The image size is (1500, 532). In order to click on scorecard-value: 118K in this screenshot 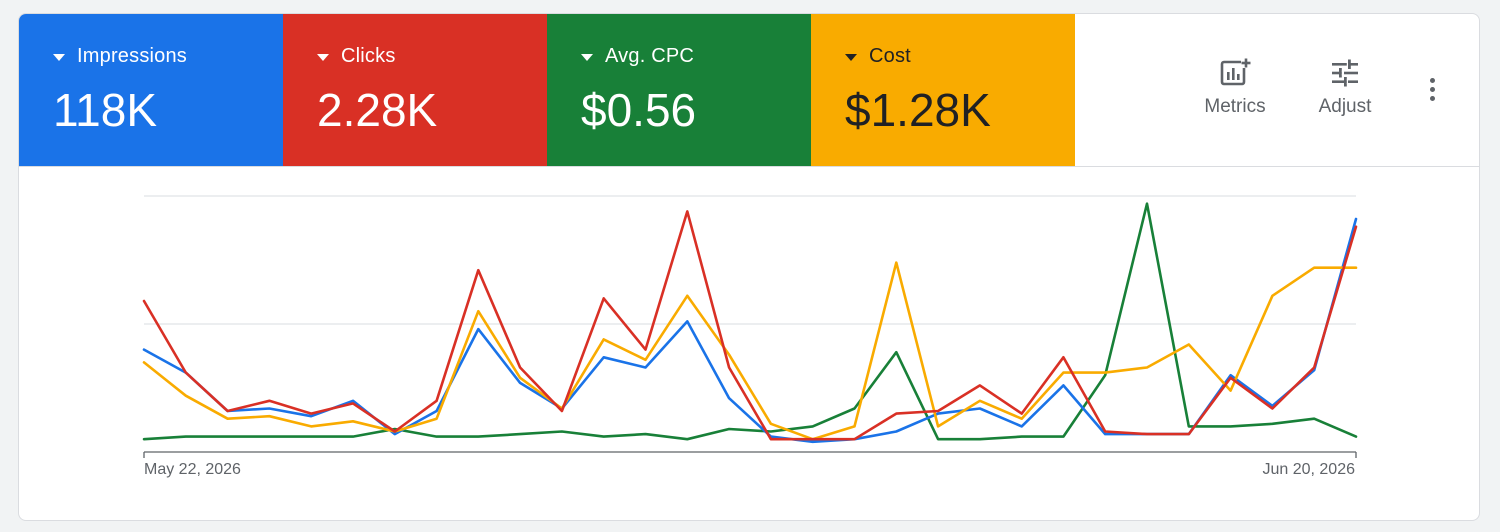, I will do `click(105, 110)`.